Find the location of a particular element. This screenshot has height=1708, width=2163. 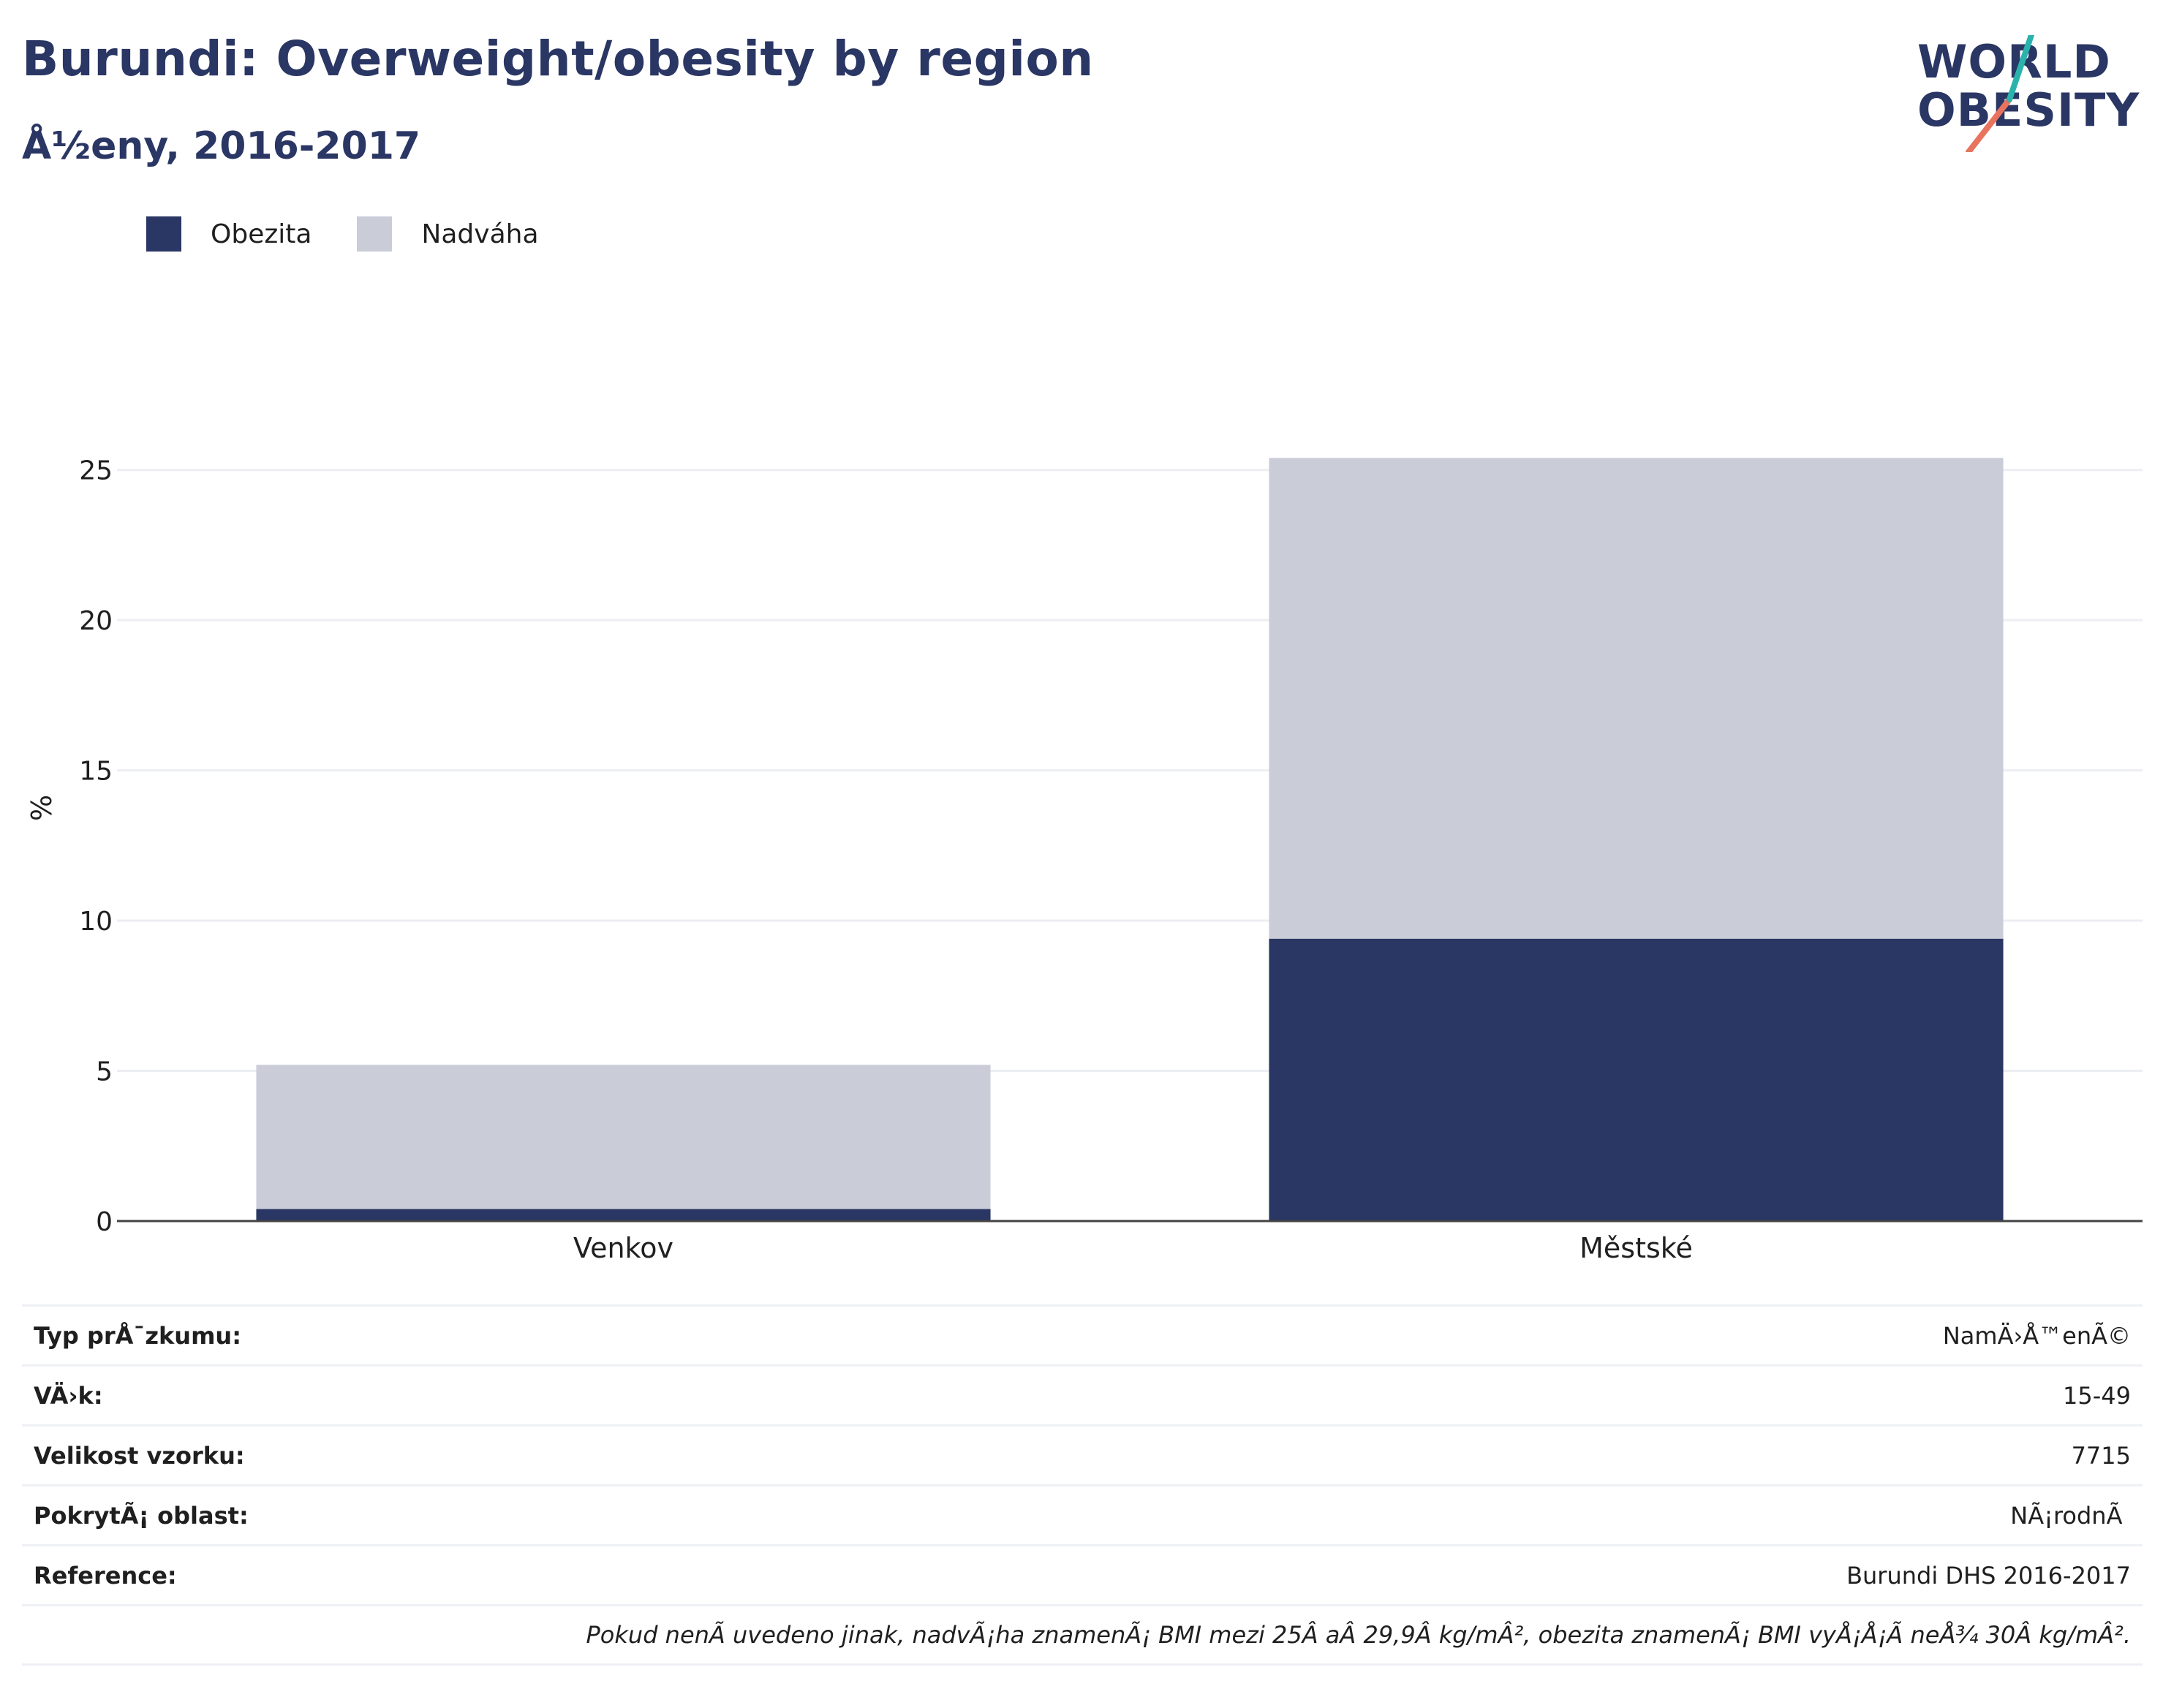

y-axis-label: % is located at coordinates (42, 808).